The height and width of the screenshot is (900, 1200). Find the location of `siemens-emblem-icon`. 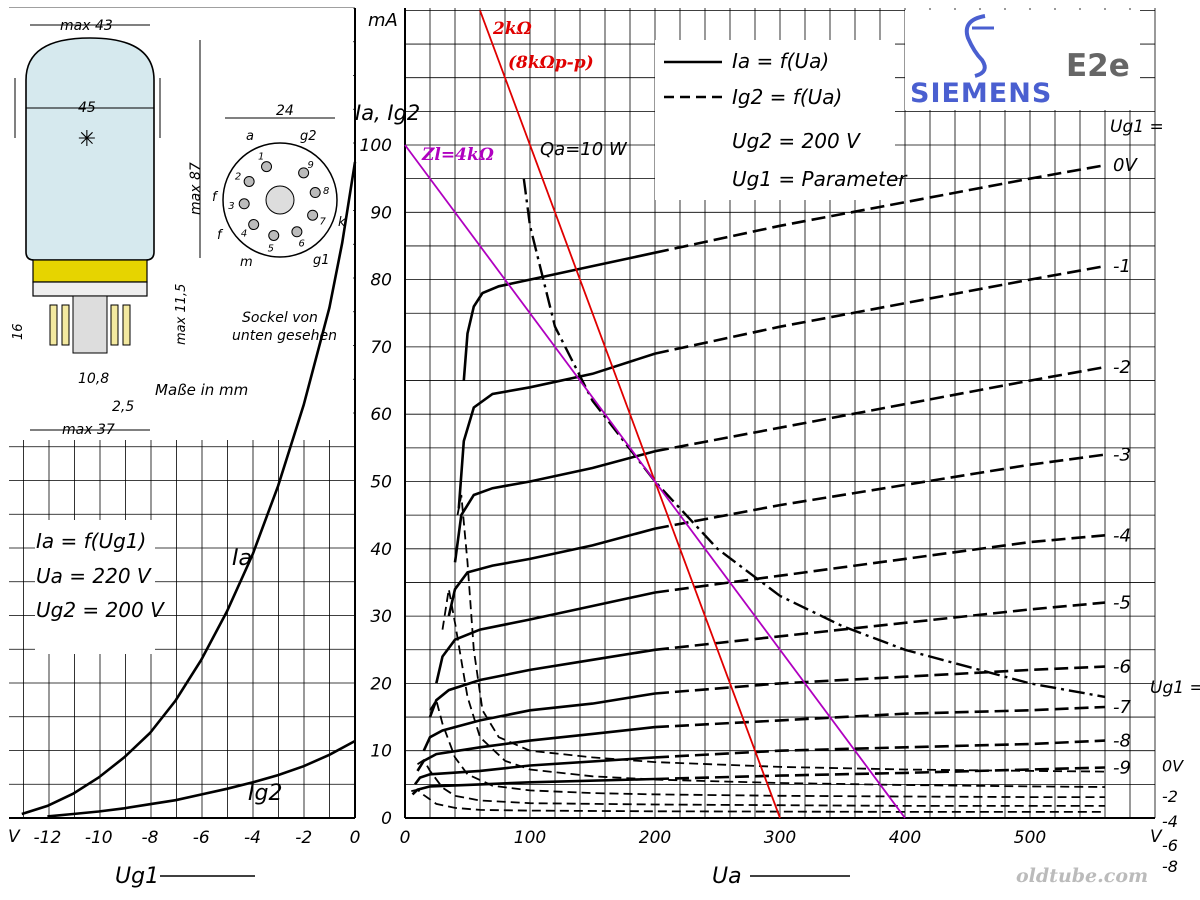

siemens-emblem-icon is located at coordinates (975, 46).